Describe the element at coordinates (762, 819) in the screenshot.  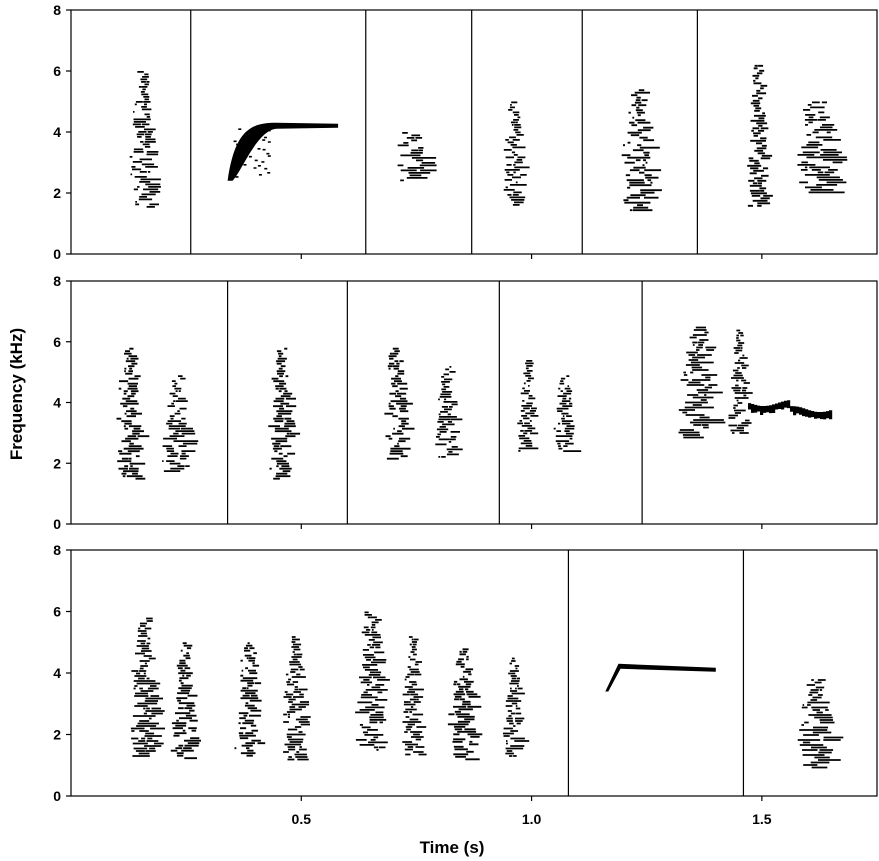
I see `x-tick-label: 1.5` at that location.